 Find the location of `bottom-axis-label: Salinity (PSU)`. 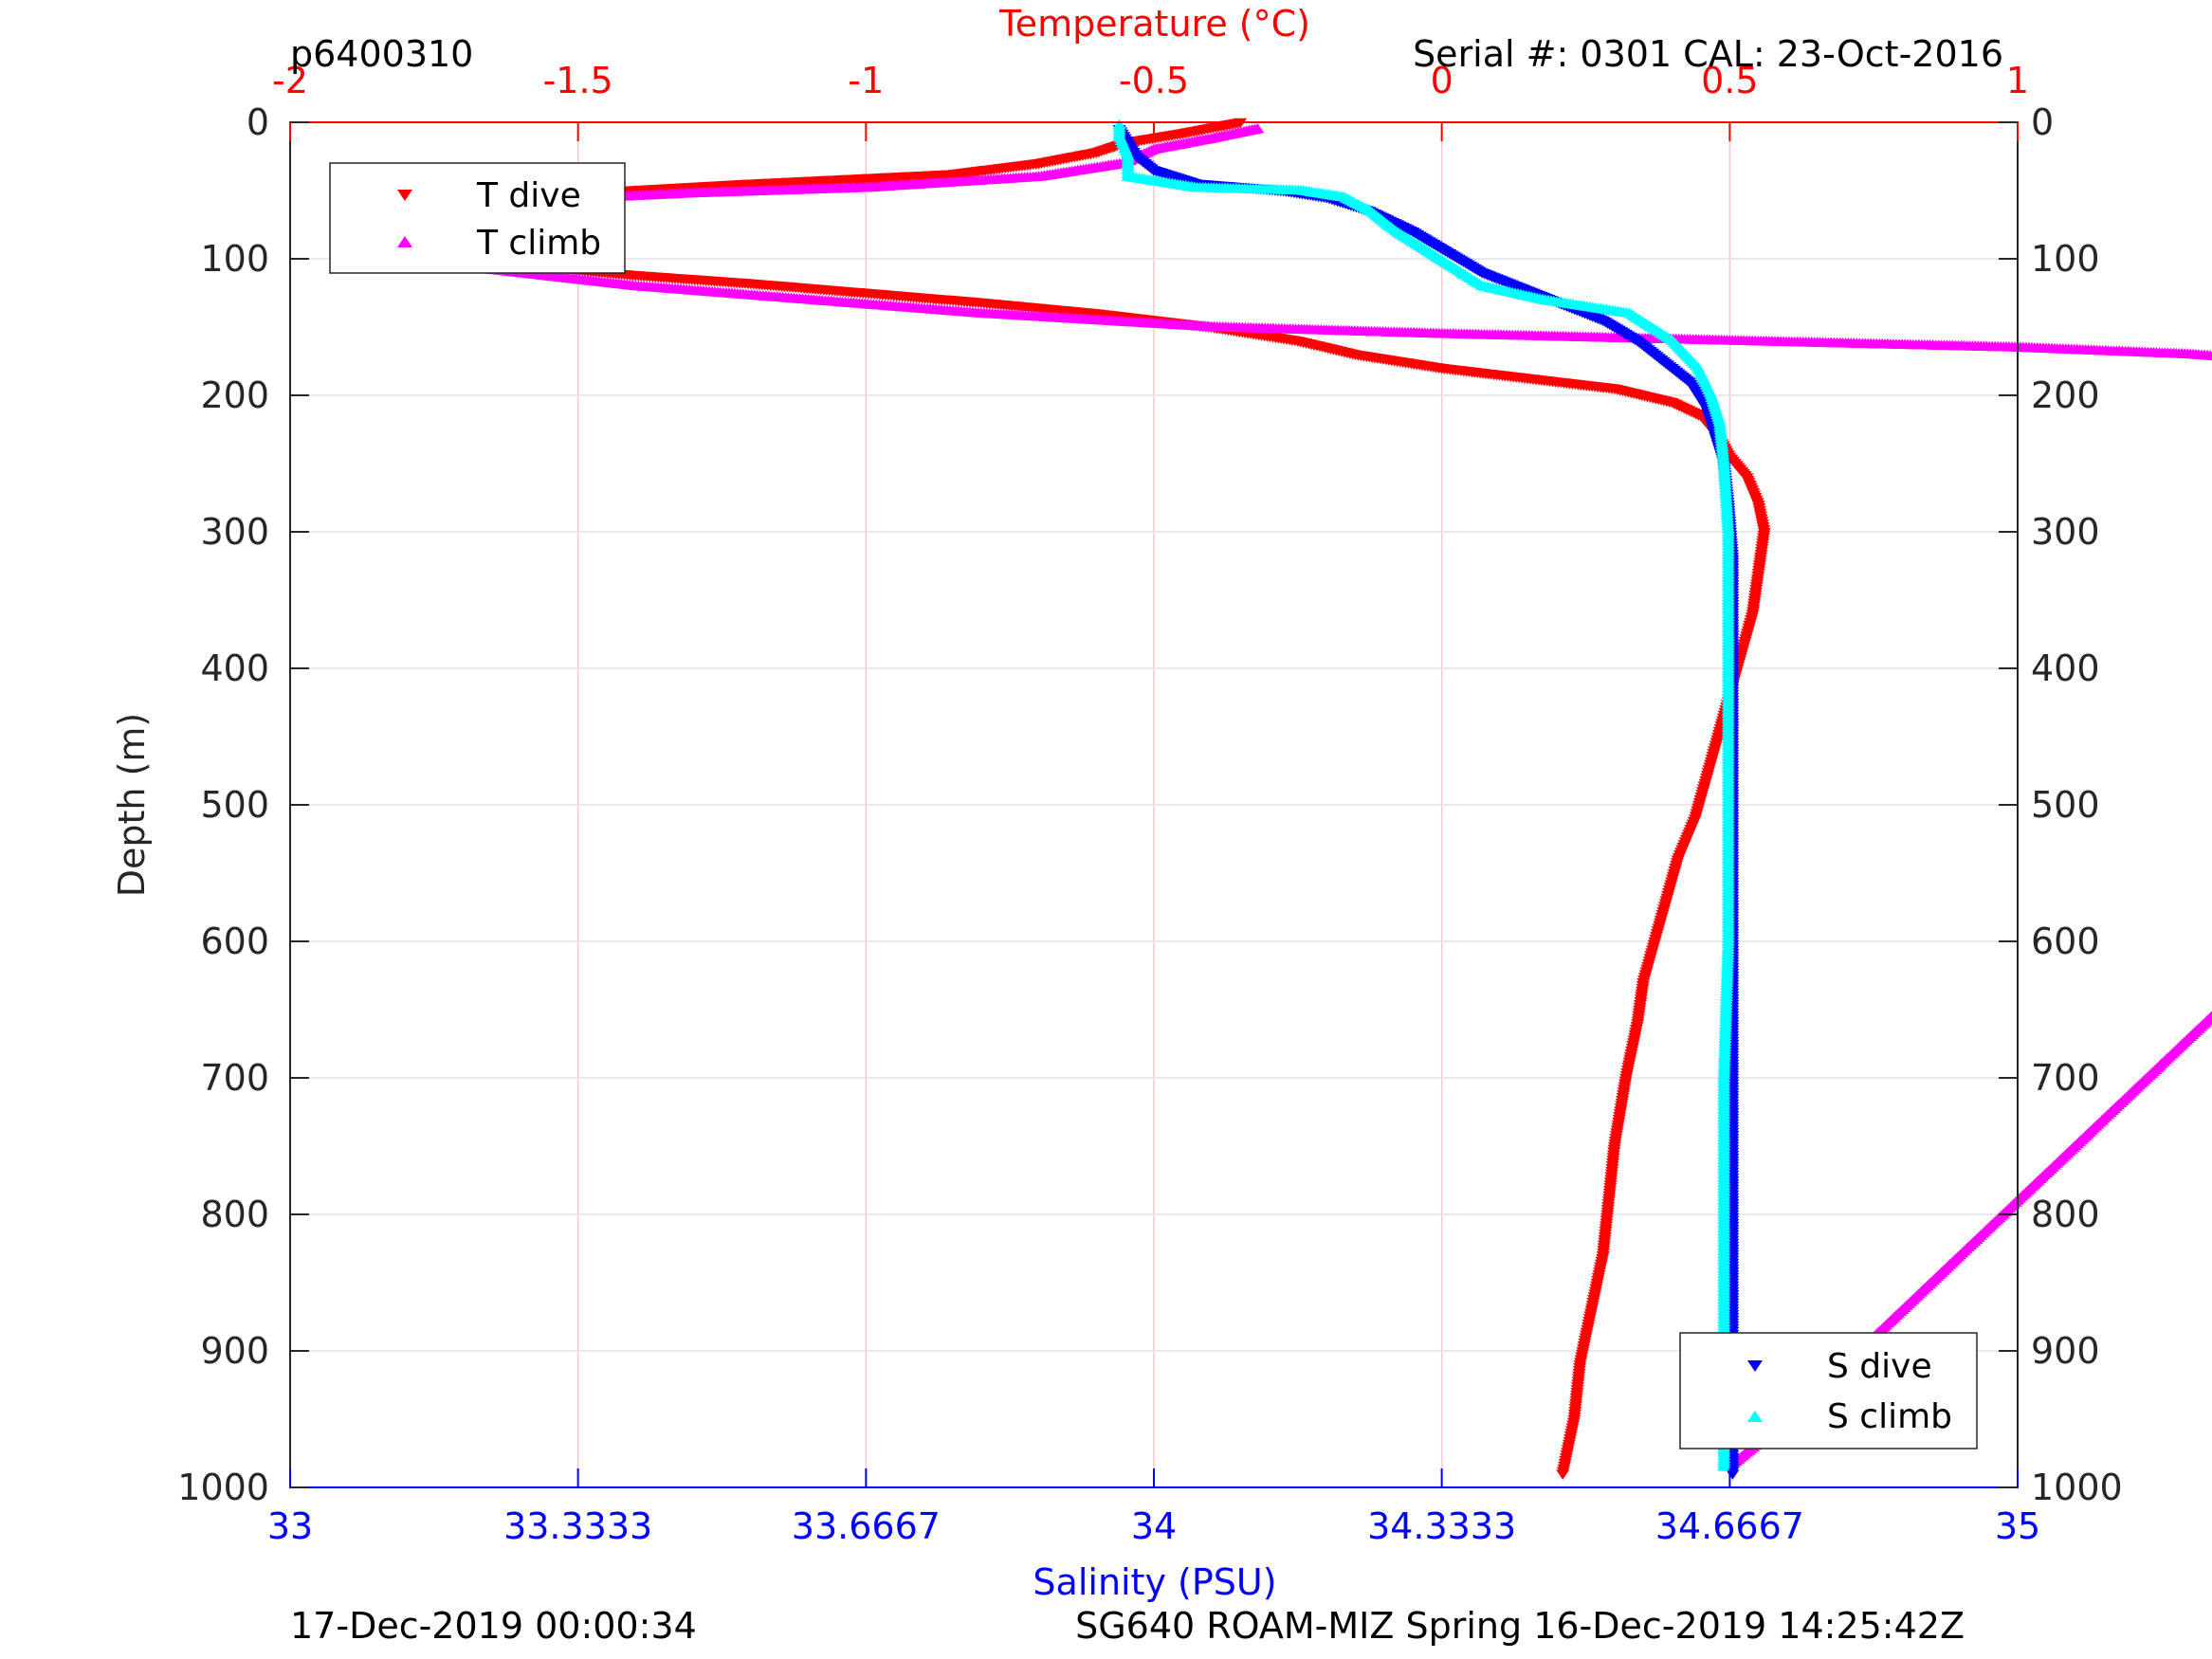

bottom-axis-label: Salinity (PSU) is located at coordinates (1154, 1582).